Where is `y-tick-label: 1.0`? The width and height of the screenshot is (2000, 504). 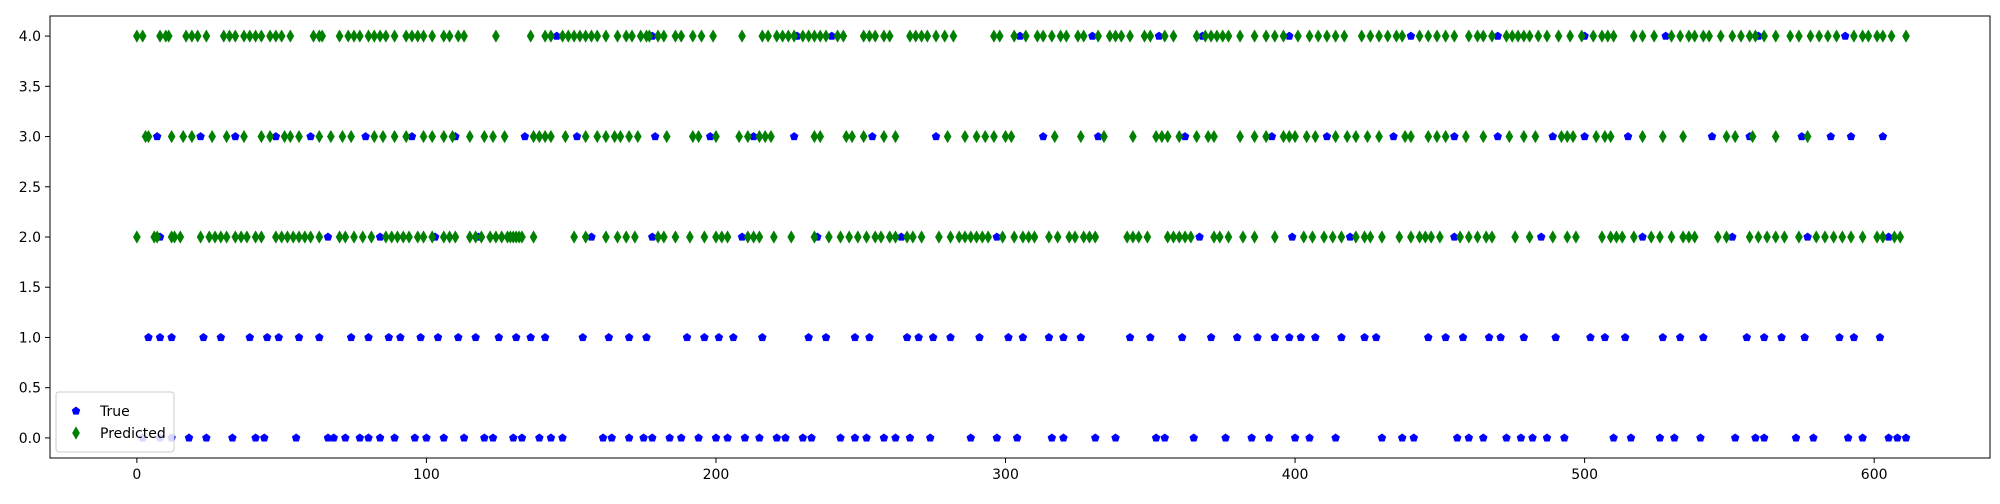
y-tick-label: 1.0 is located at coordinates (30, 338).